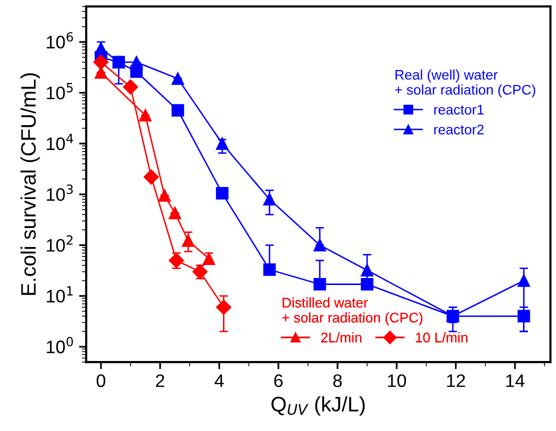 Image resolution: width=556 pixels, height=431 pixels. I want to click on y-tick-label: 10$^{4}$, so click(60, 142).